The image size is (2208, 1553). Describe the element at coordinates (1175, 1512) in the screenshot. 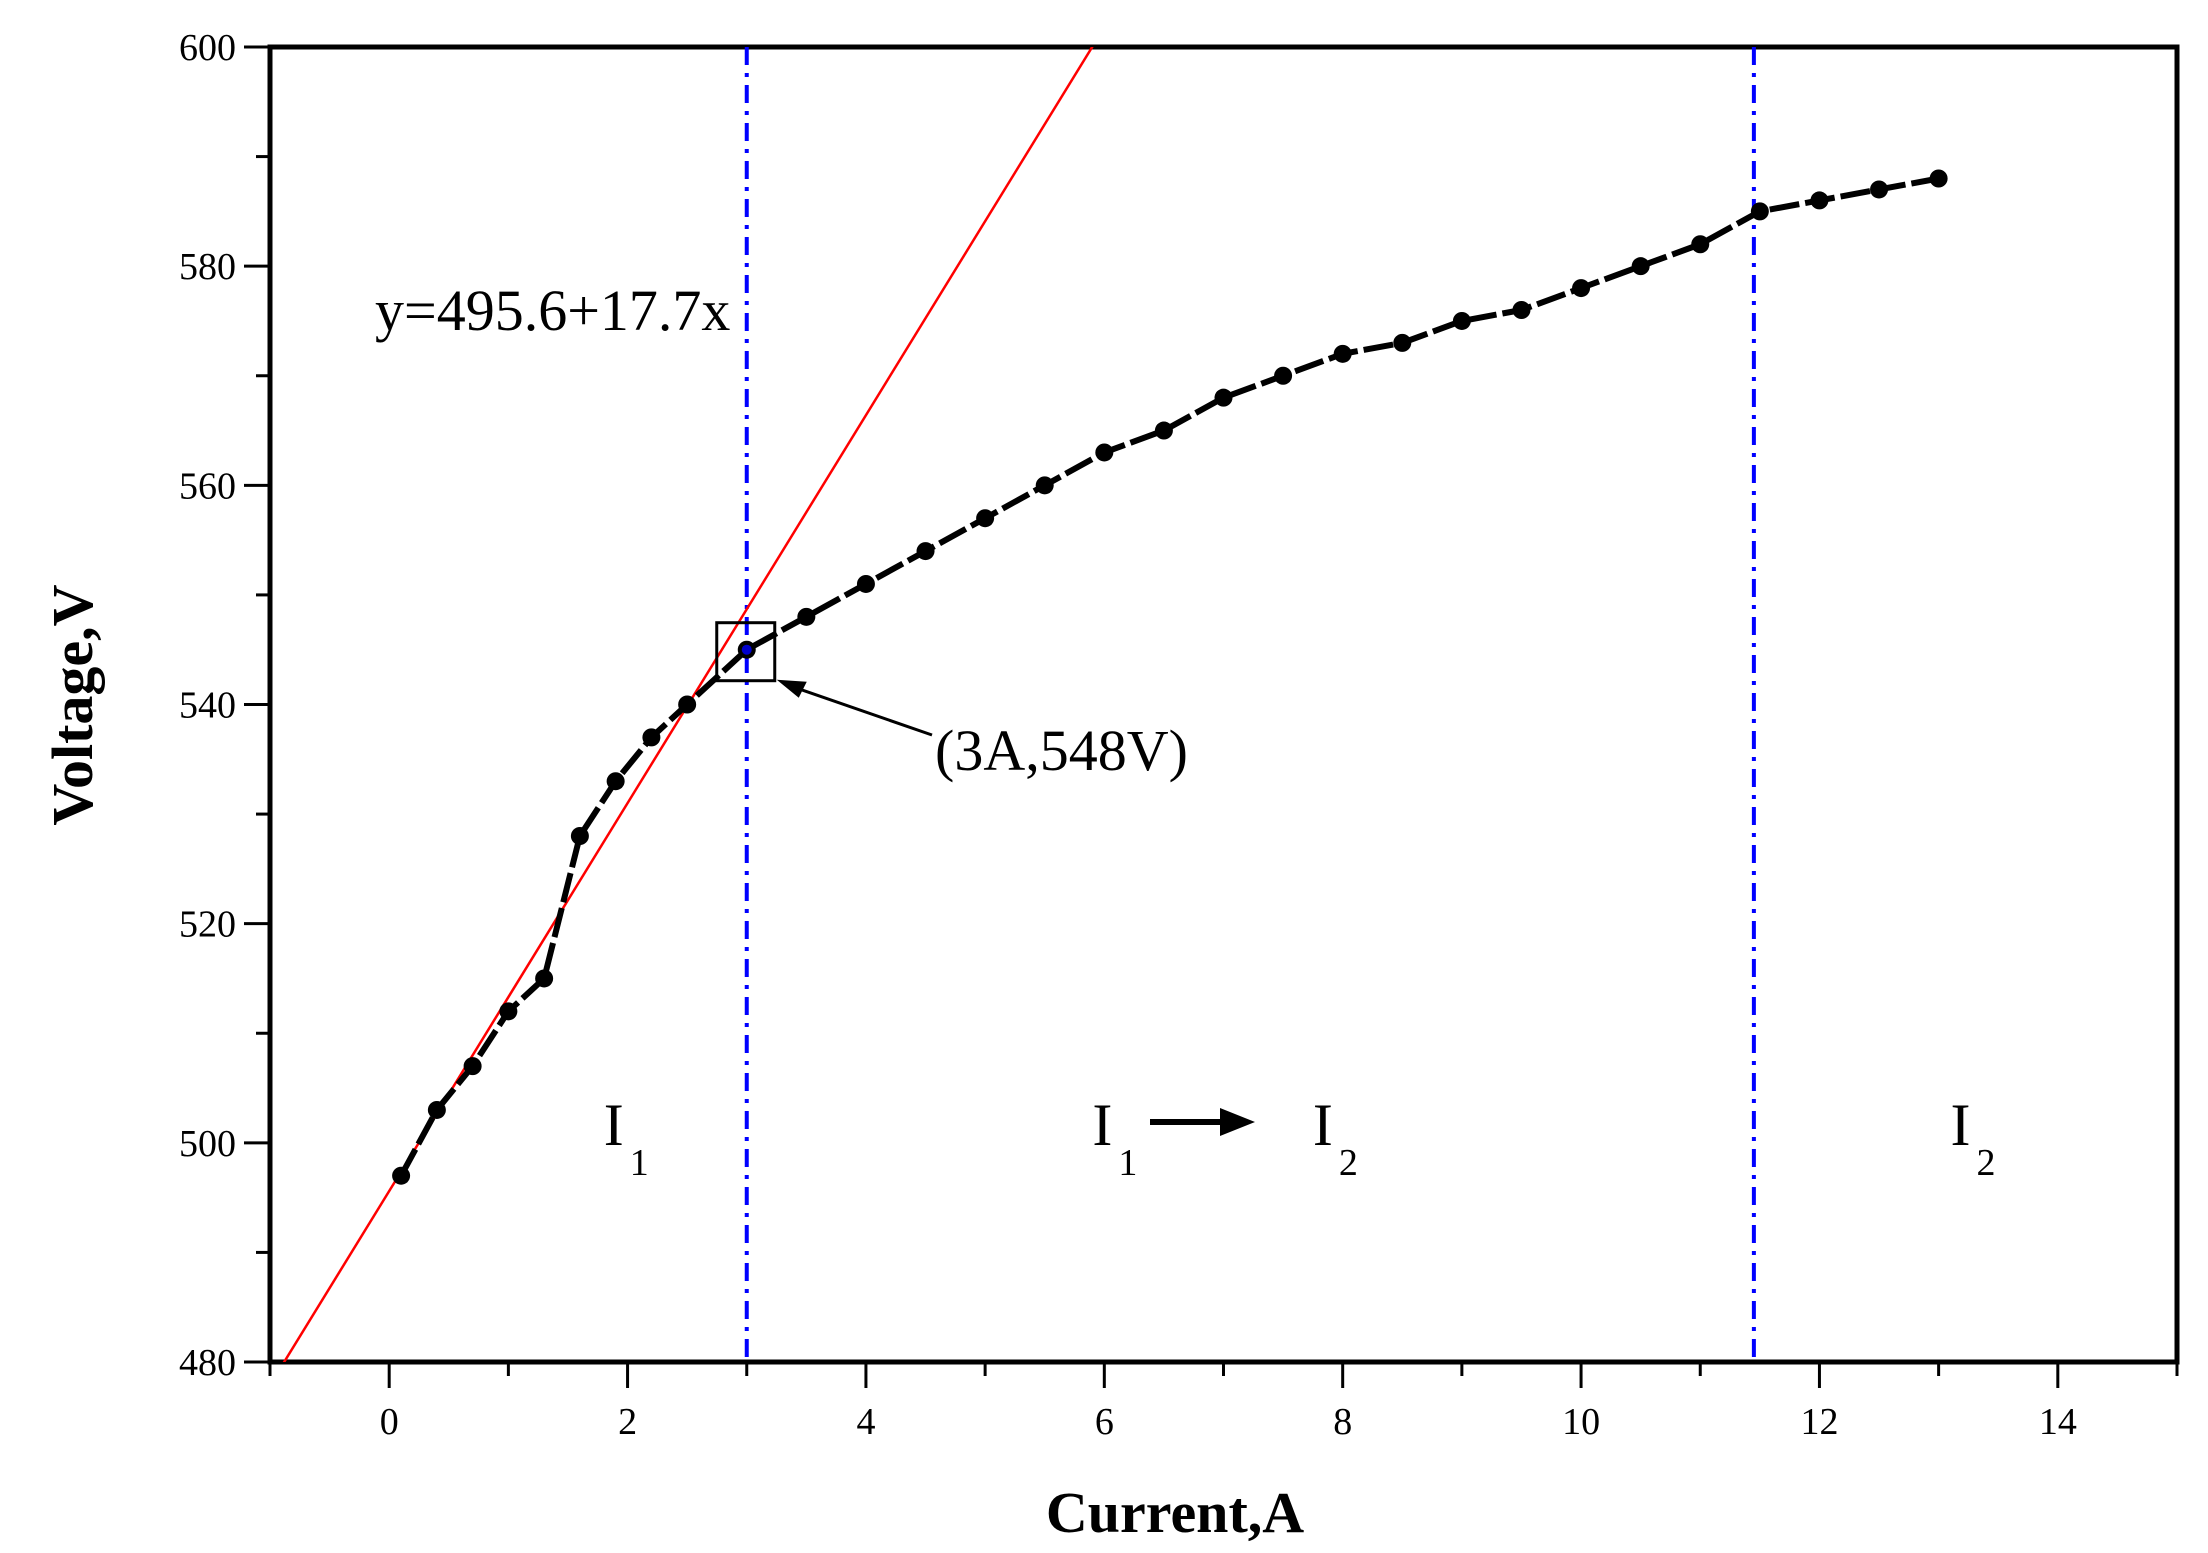

I see `x-axis-title: Current,A` at that location.